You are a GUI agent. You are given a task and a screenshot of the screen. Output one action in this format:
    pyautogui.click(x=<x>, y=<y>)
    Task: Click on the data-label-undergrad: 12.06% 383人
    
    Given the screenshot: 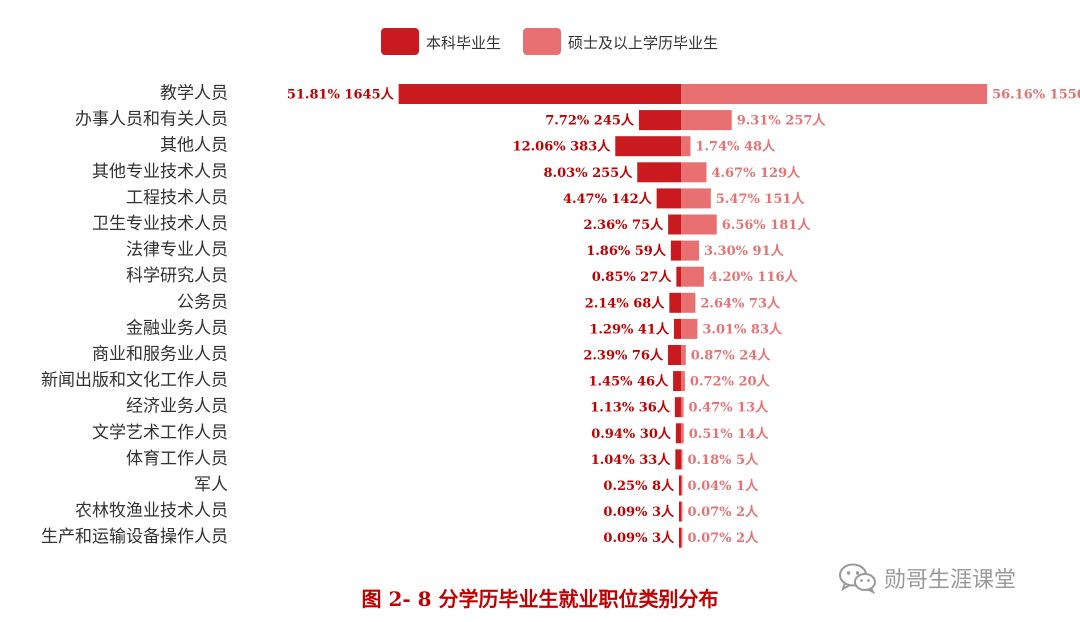 What is the action you would take?
    pyautogui.click(x=562, y=147)
    